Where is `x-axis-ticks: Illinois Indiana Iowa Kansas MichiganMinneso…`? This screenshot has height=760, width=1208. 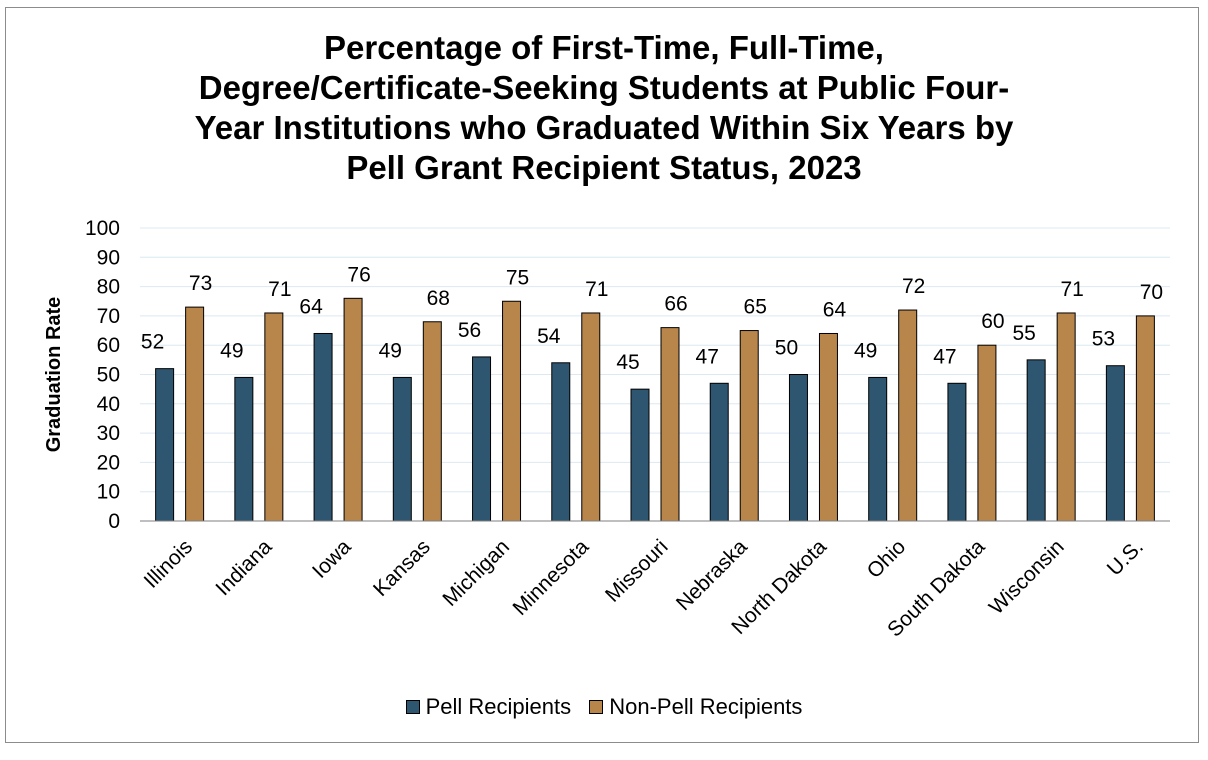 x-axis-ticks: Illinois Indiana Iowa Kansas MichiganMinneso… is located at coordinates (644, 588).